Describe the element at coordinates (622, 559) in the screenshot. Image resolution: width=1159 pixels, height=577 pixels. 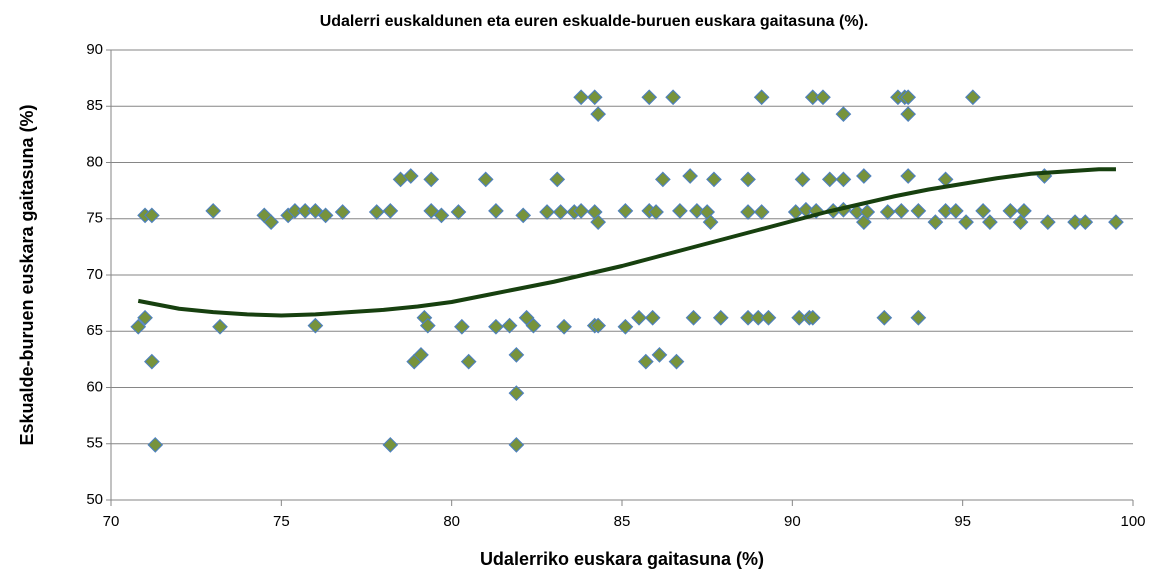
I see `x-axis-label: Udalerriko euskara gaitasuna (%)` at that location.